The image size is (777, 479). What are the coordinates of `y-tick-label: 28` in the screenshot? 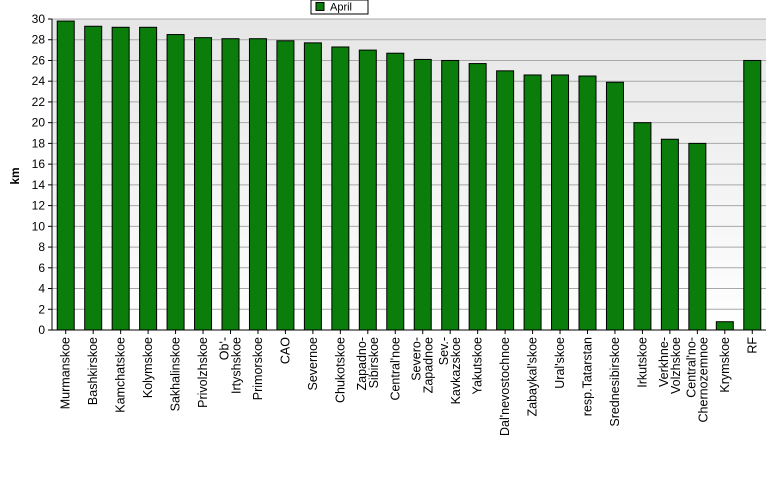 It's located at (39, 40).